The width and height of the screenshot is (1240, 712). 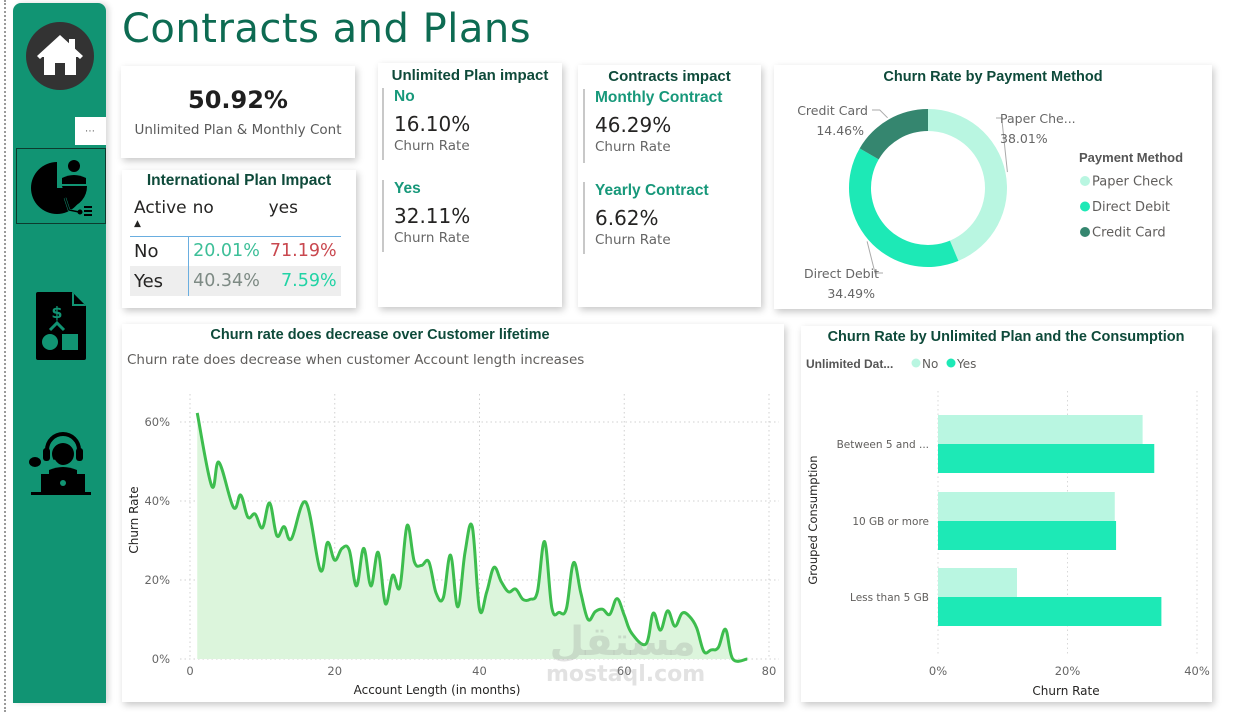 I want to click on dollar-document-icon: $, so click(x=61, y=326).